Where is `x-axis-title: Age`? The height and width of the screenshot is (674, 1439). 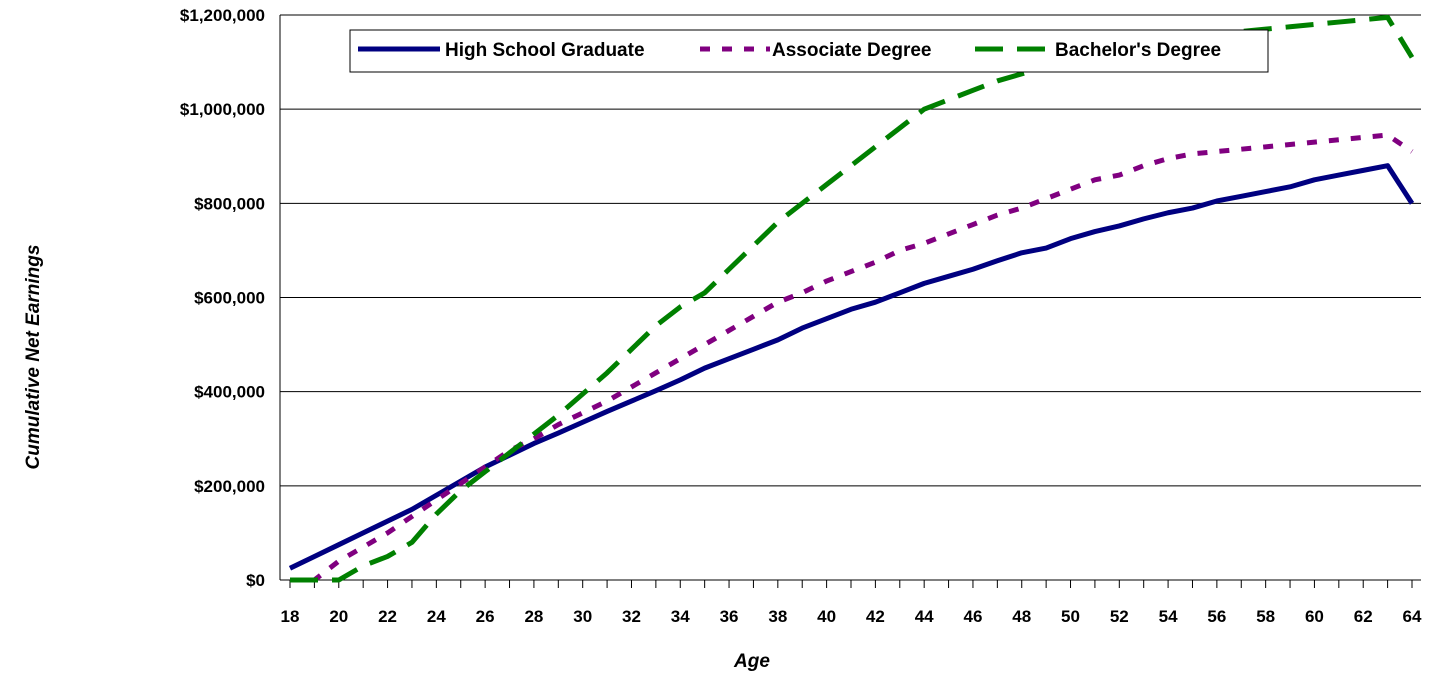 x-axis-title: Age is located at coordinates (751, 661).